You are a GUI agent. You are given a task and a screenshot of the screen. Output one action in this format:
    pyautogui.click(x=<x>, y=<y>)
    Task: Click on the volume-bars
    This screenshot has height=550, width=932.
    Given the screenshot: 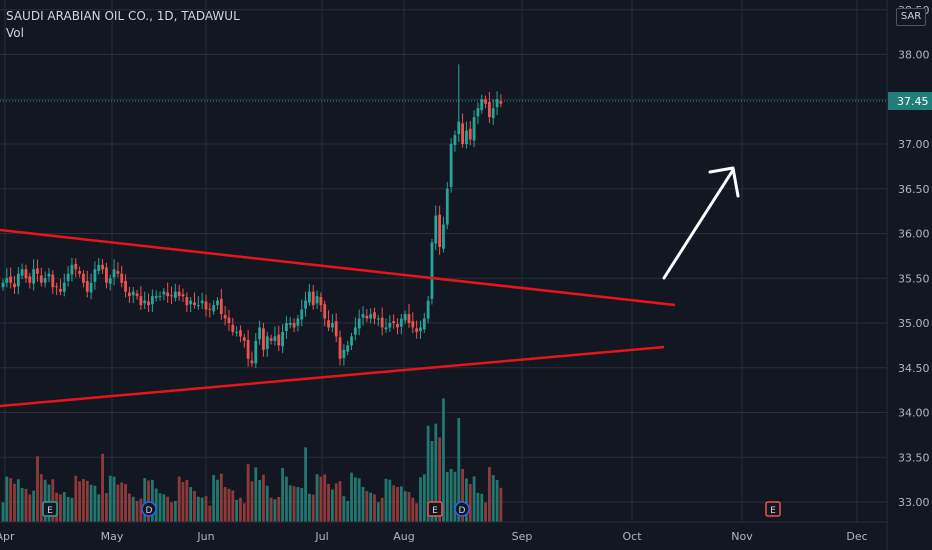 What is the action you would take?
    pyautogui.click(x=252, y=460)
    